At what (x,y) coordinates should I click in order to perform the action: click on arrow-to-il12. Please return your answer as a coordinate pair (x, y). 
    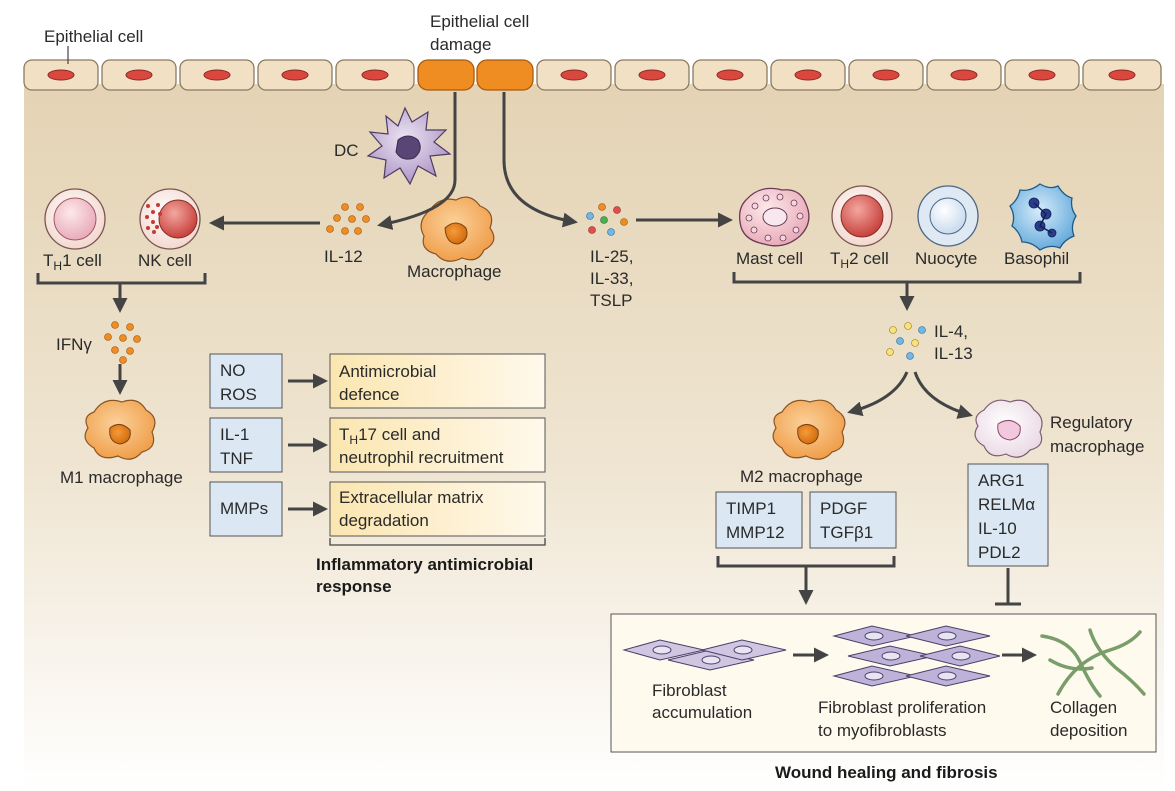
    Looking at the image, I should click on (417, 161).